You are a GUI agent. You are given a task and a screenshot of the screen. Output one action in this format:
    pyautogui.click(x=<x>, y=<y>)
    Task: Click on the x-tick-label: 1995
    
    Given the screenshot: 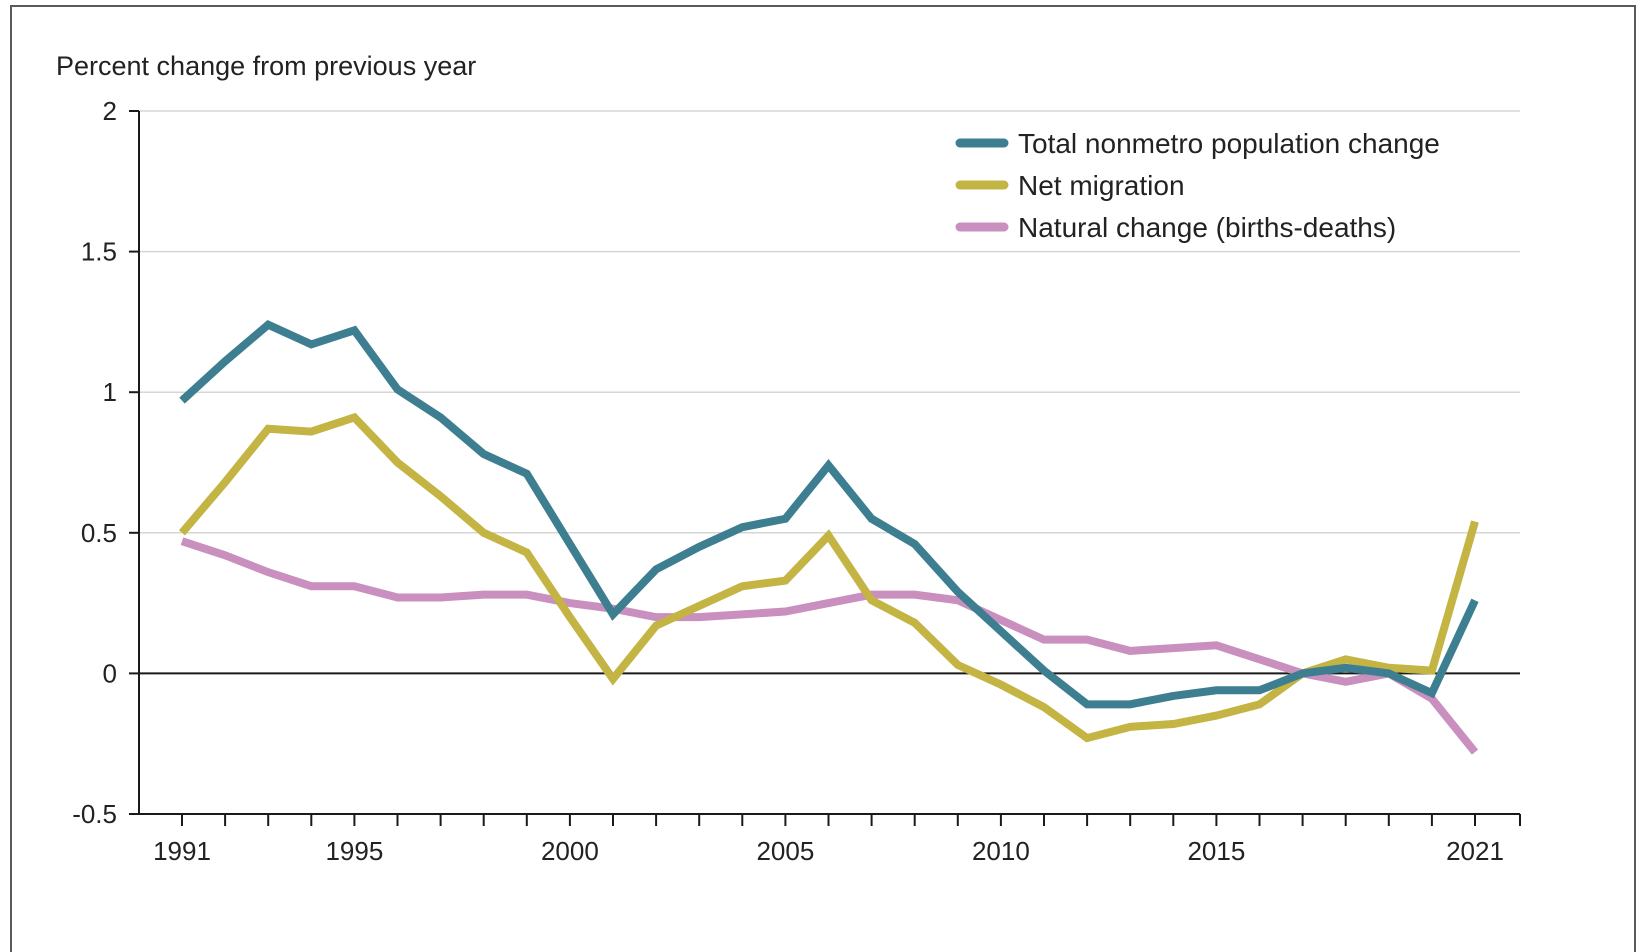 What is the action you would take?
    pyautogui.click(x=354, y=851)
    